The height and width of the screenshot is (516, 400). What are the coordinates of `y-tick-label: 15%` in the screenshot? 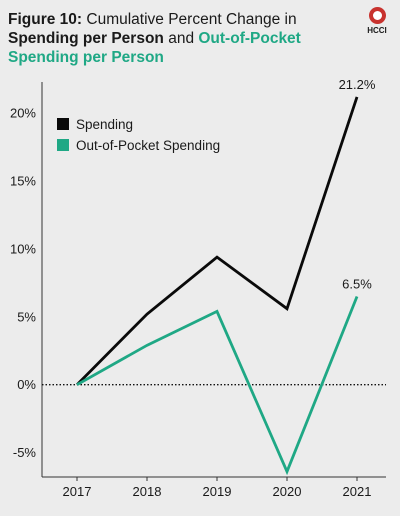 It's located at (23, 181).